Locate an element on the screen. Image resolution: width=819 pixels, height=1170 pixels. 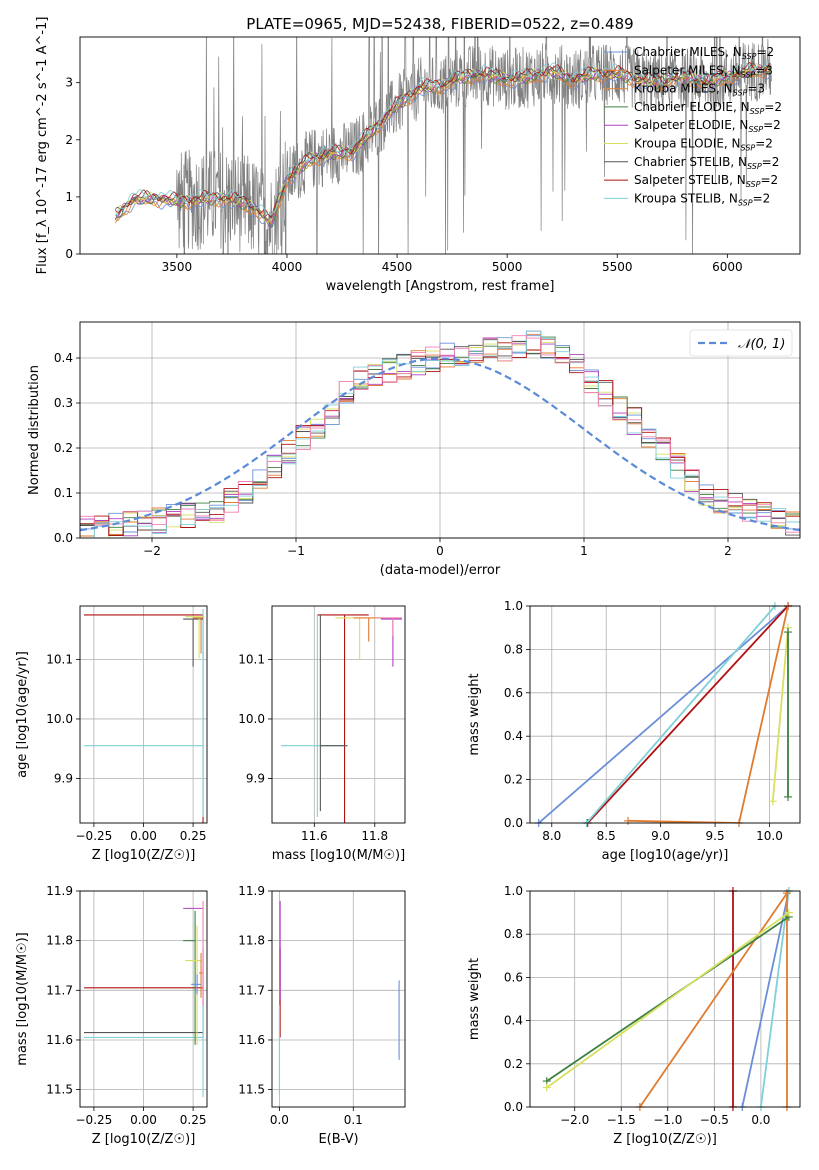
y-tick-label: 3 is located at coordinates (69, 83).